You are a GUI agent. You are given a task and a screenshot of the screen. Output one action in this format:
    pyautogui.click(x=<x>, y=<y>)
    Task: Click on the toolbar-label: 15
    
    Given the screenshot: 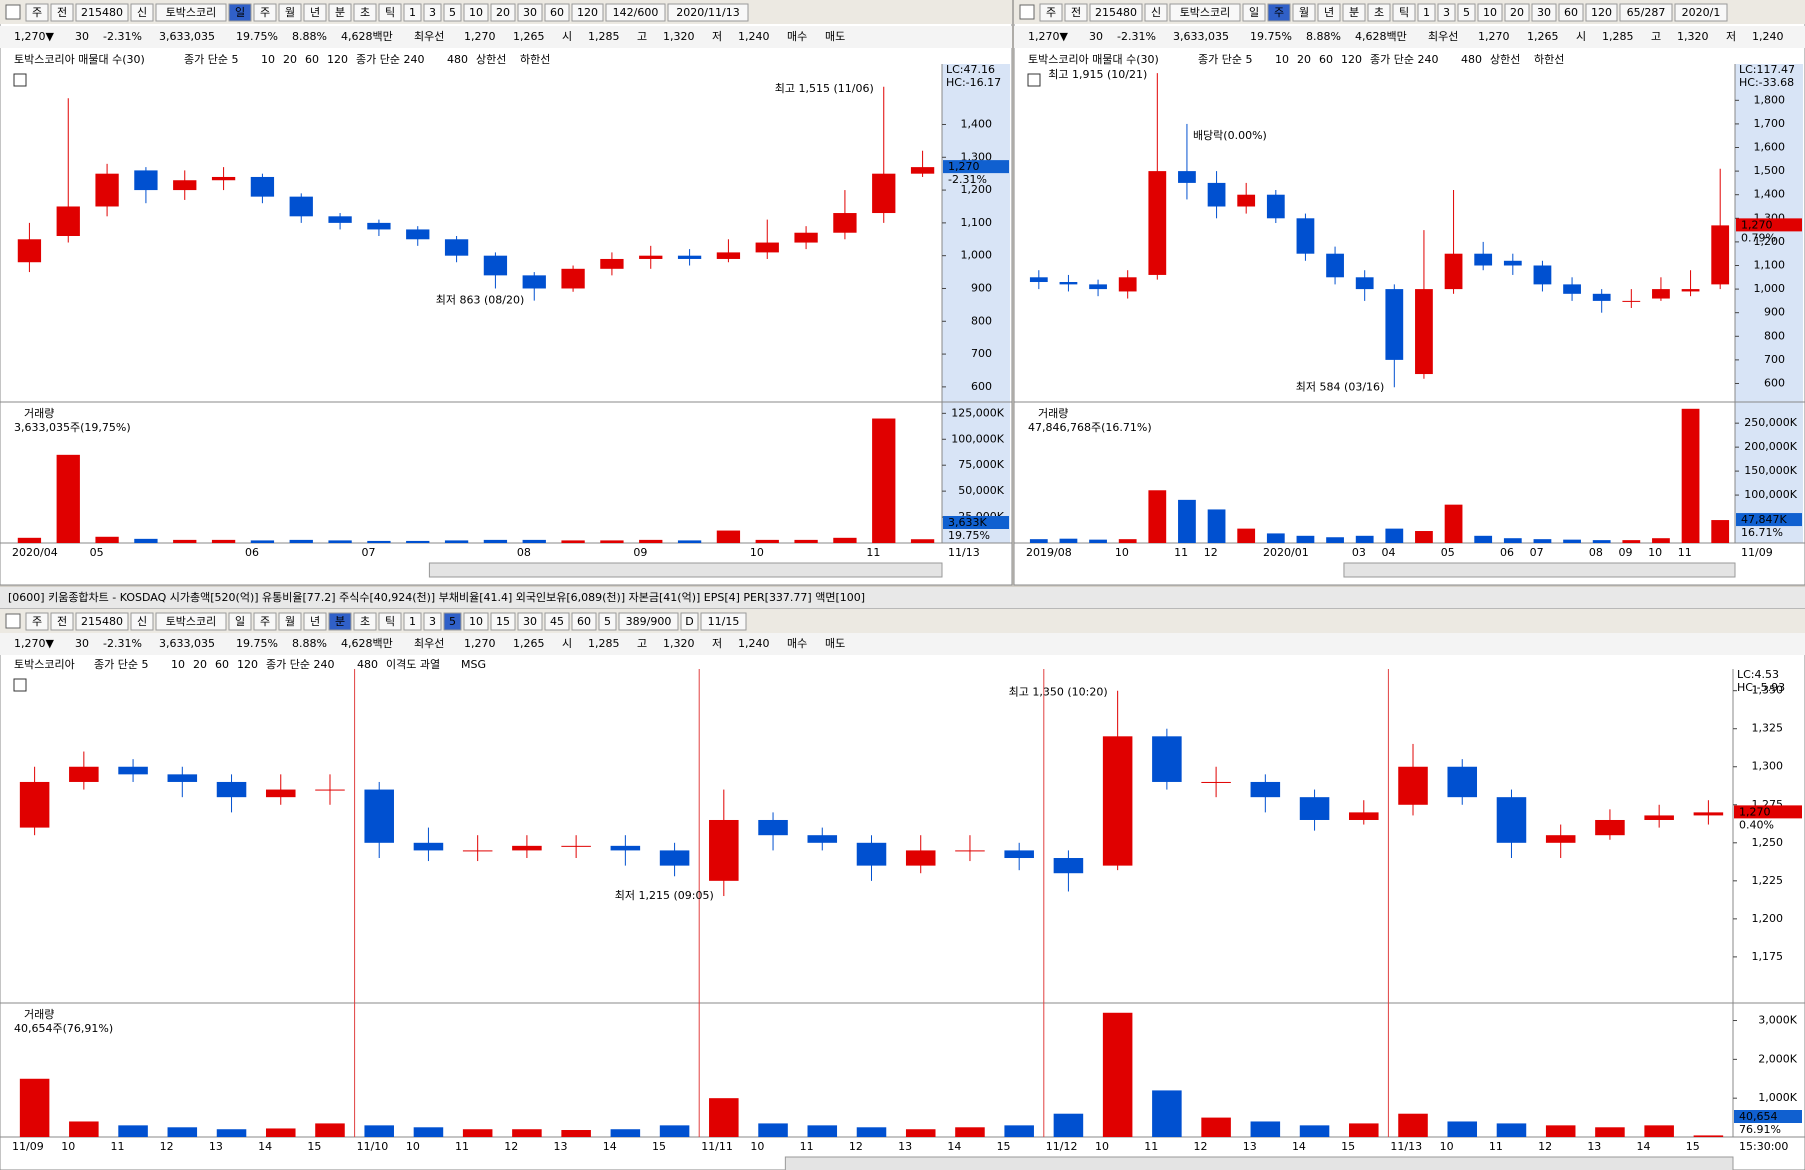 What is the action you would take?
    pyautogui.click(x=503, y=621)
    